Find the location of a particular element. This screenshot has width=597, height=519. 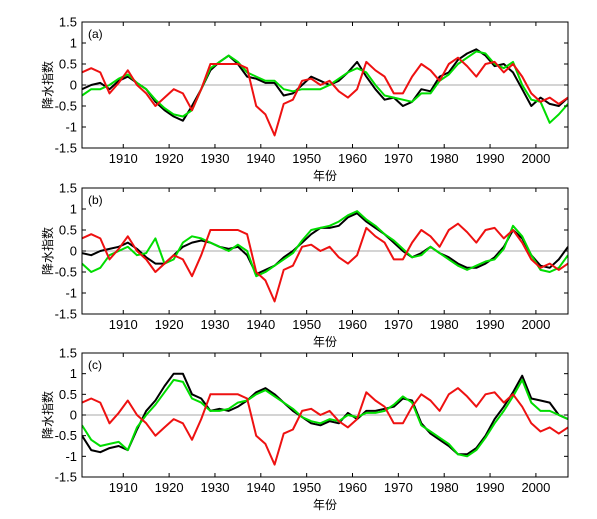

panel-label: (c) is located at coordinates (95, 365).